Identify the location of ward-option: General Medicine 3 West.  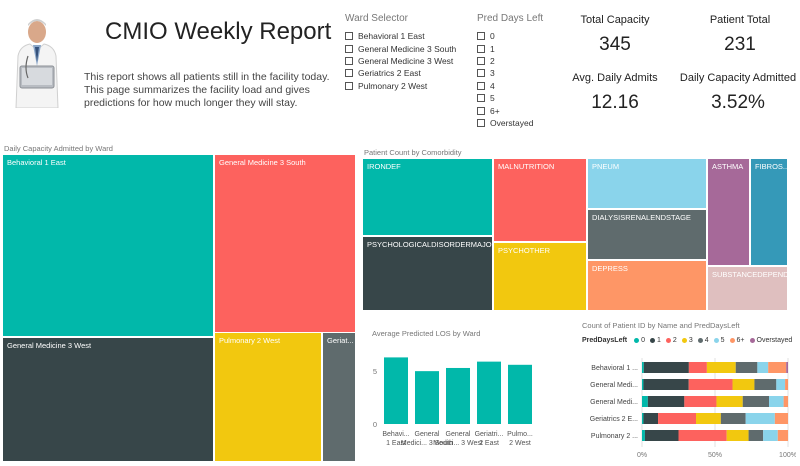
(400, 61).